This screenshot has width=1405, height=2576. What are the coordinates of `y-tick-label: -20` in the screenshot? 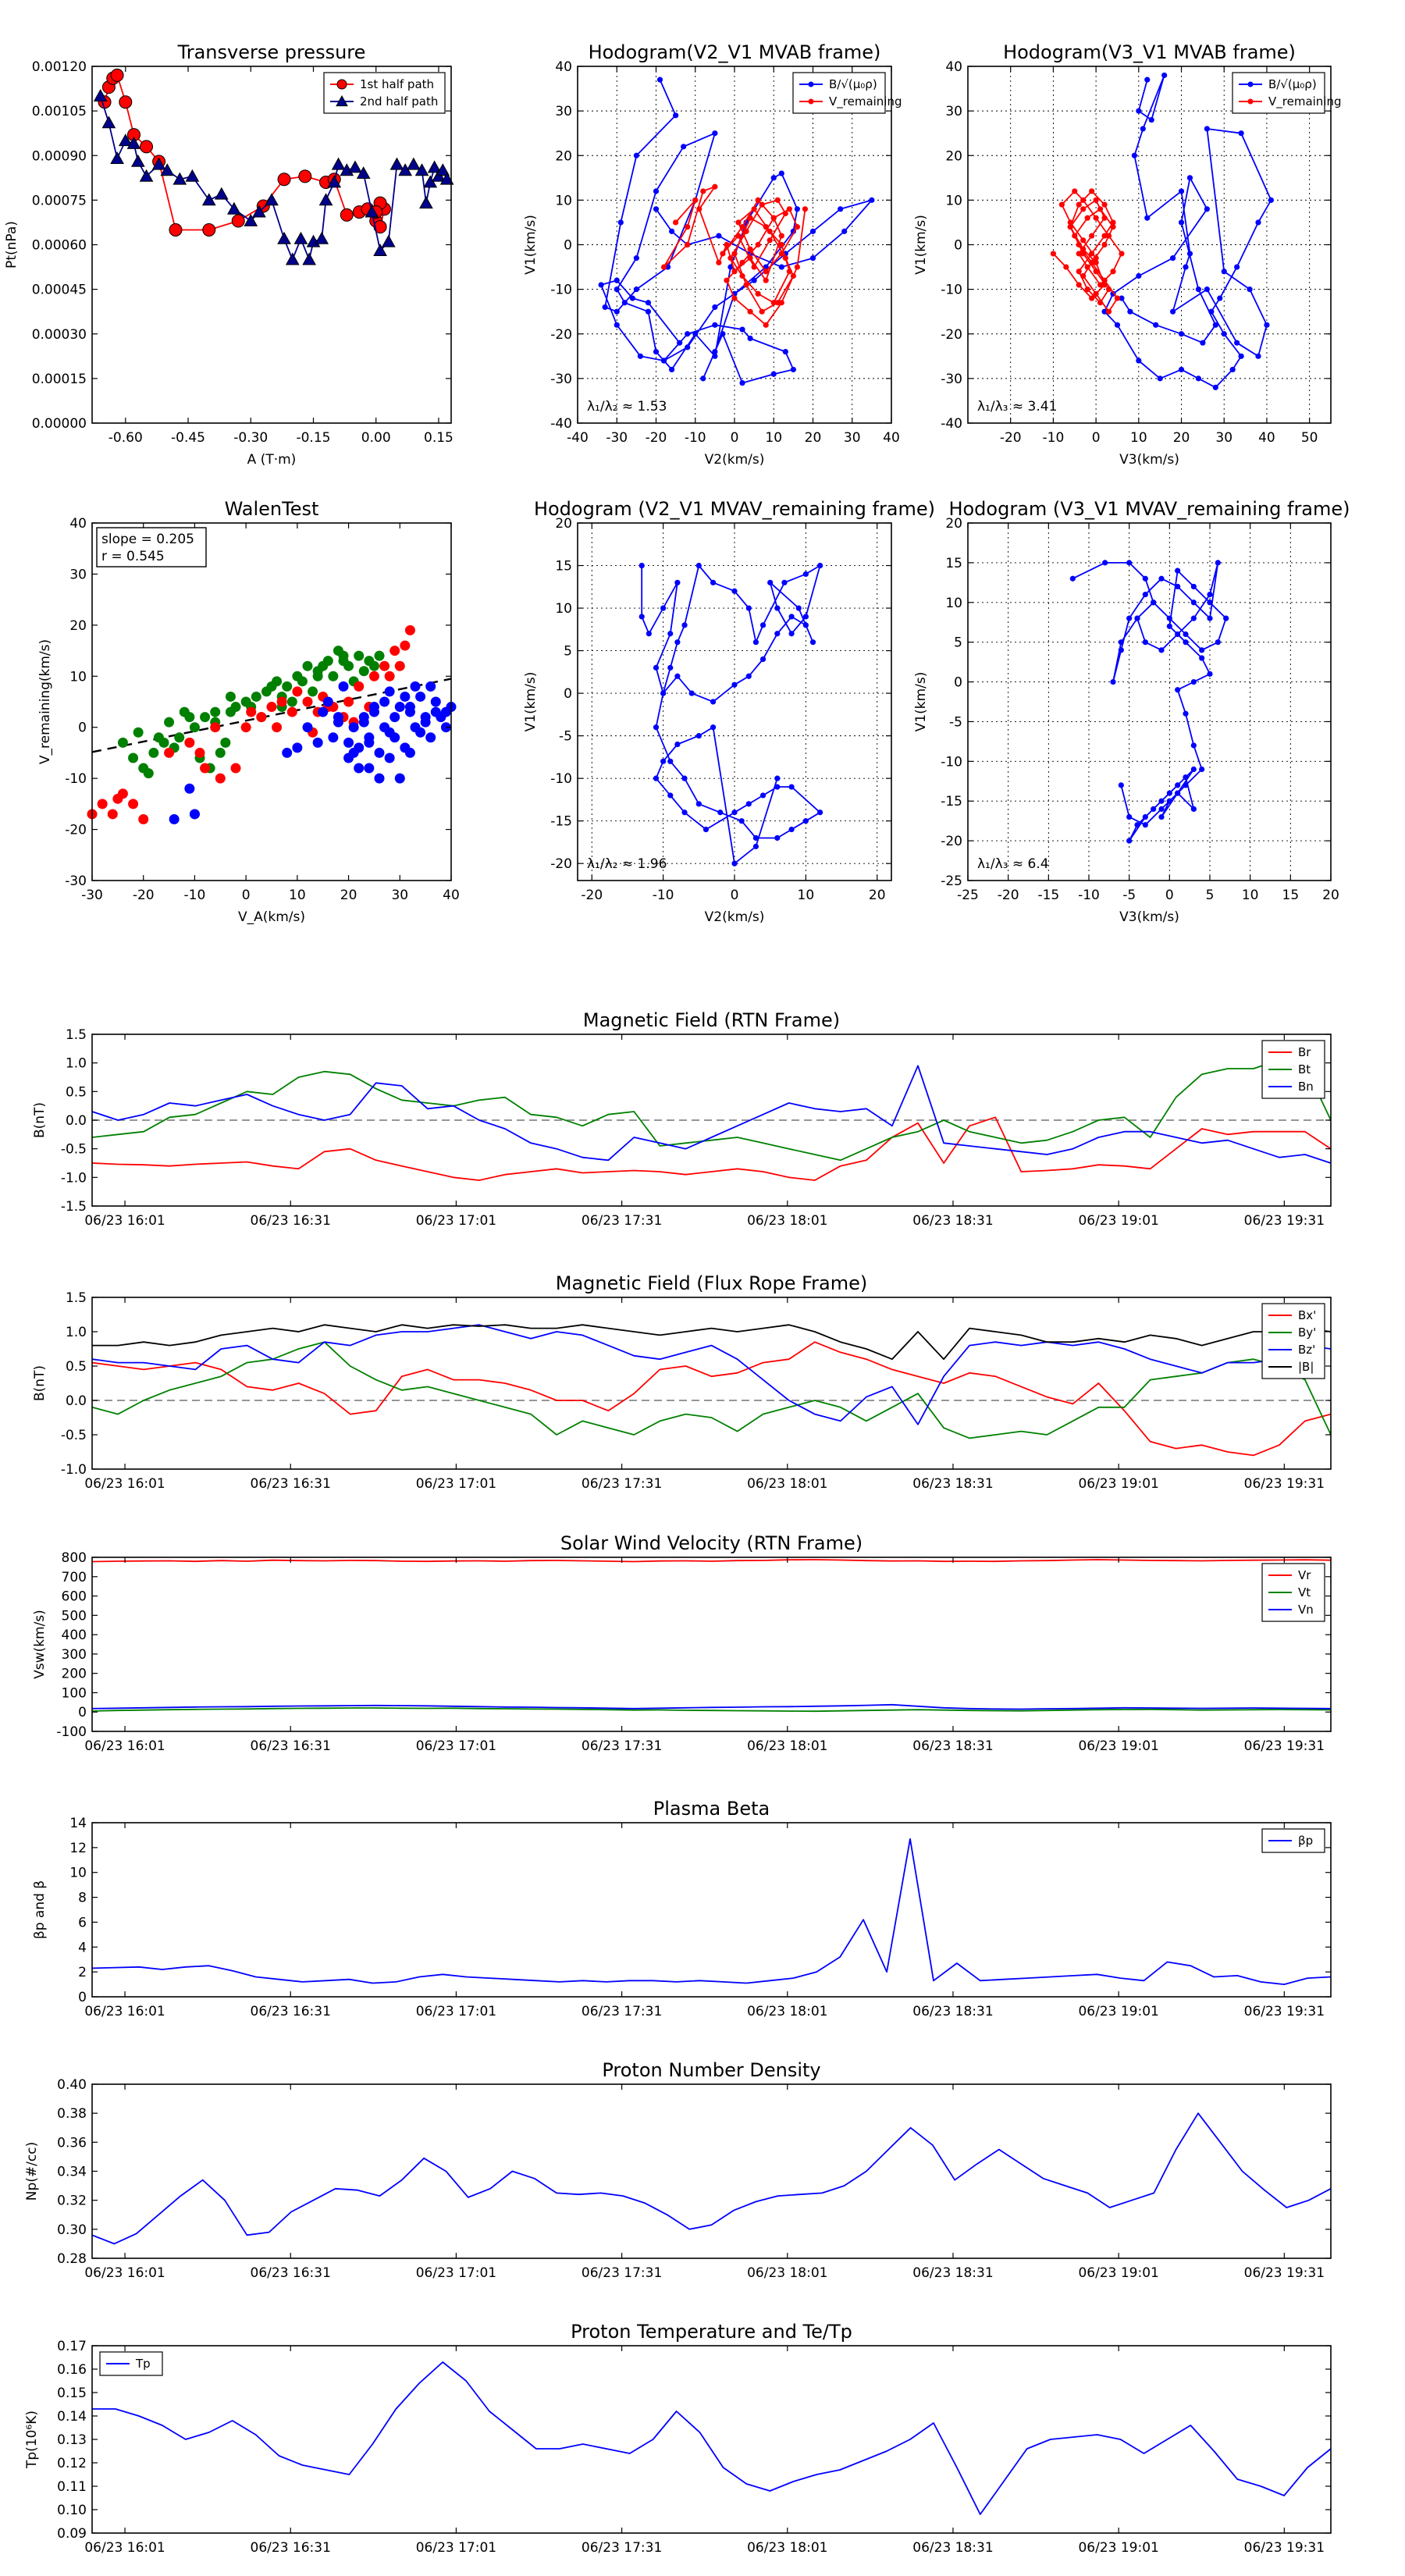 It's located at (952, 335).